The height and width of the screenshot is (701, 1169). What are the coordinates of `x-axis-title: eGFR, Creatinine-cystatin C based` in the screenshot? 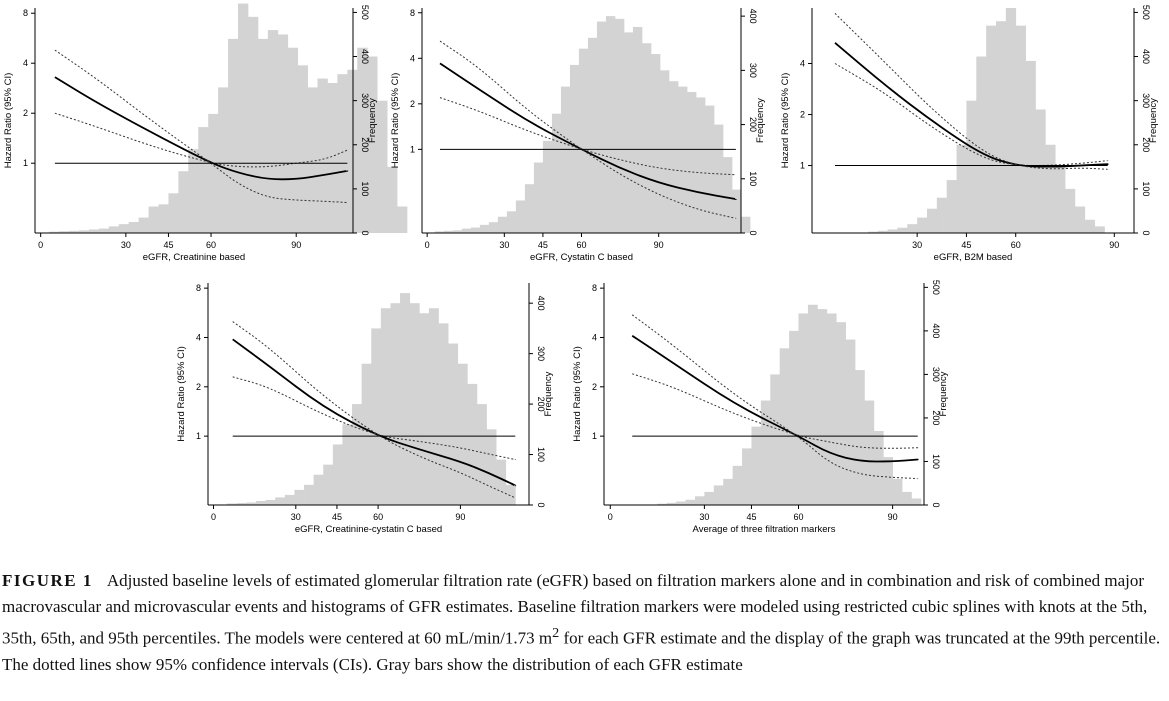 It's located at (368, 529).